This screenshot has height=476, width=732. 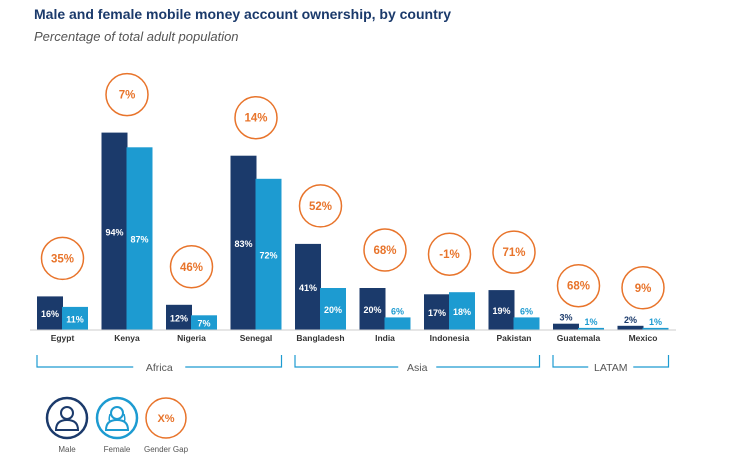 I want to click on female-bar-bangladesh, so click(x=333, y=309).